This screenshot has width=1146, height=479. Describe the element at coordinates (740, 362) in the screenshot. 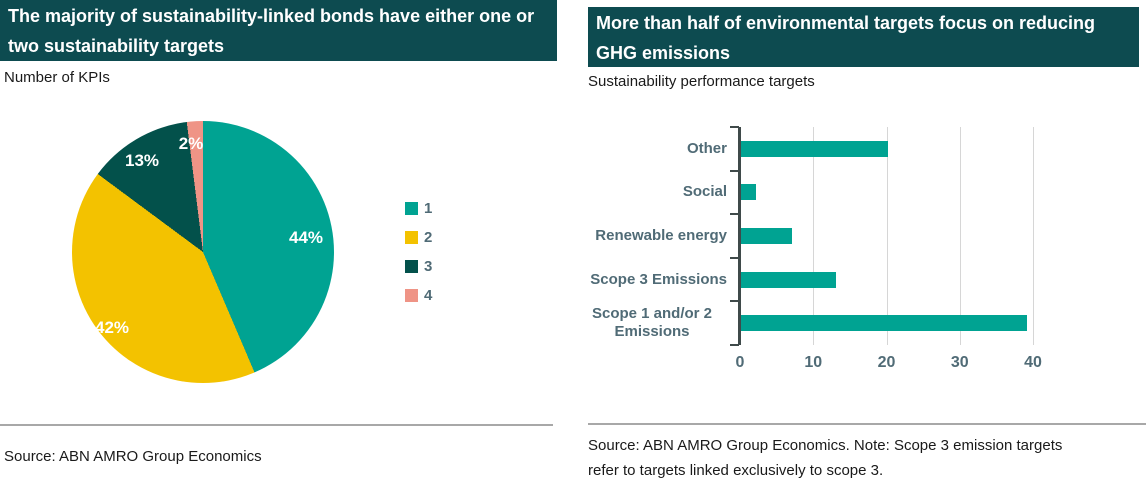

I see `x-axis-tick-label: 0` at that location.